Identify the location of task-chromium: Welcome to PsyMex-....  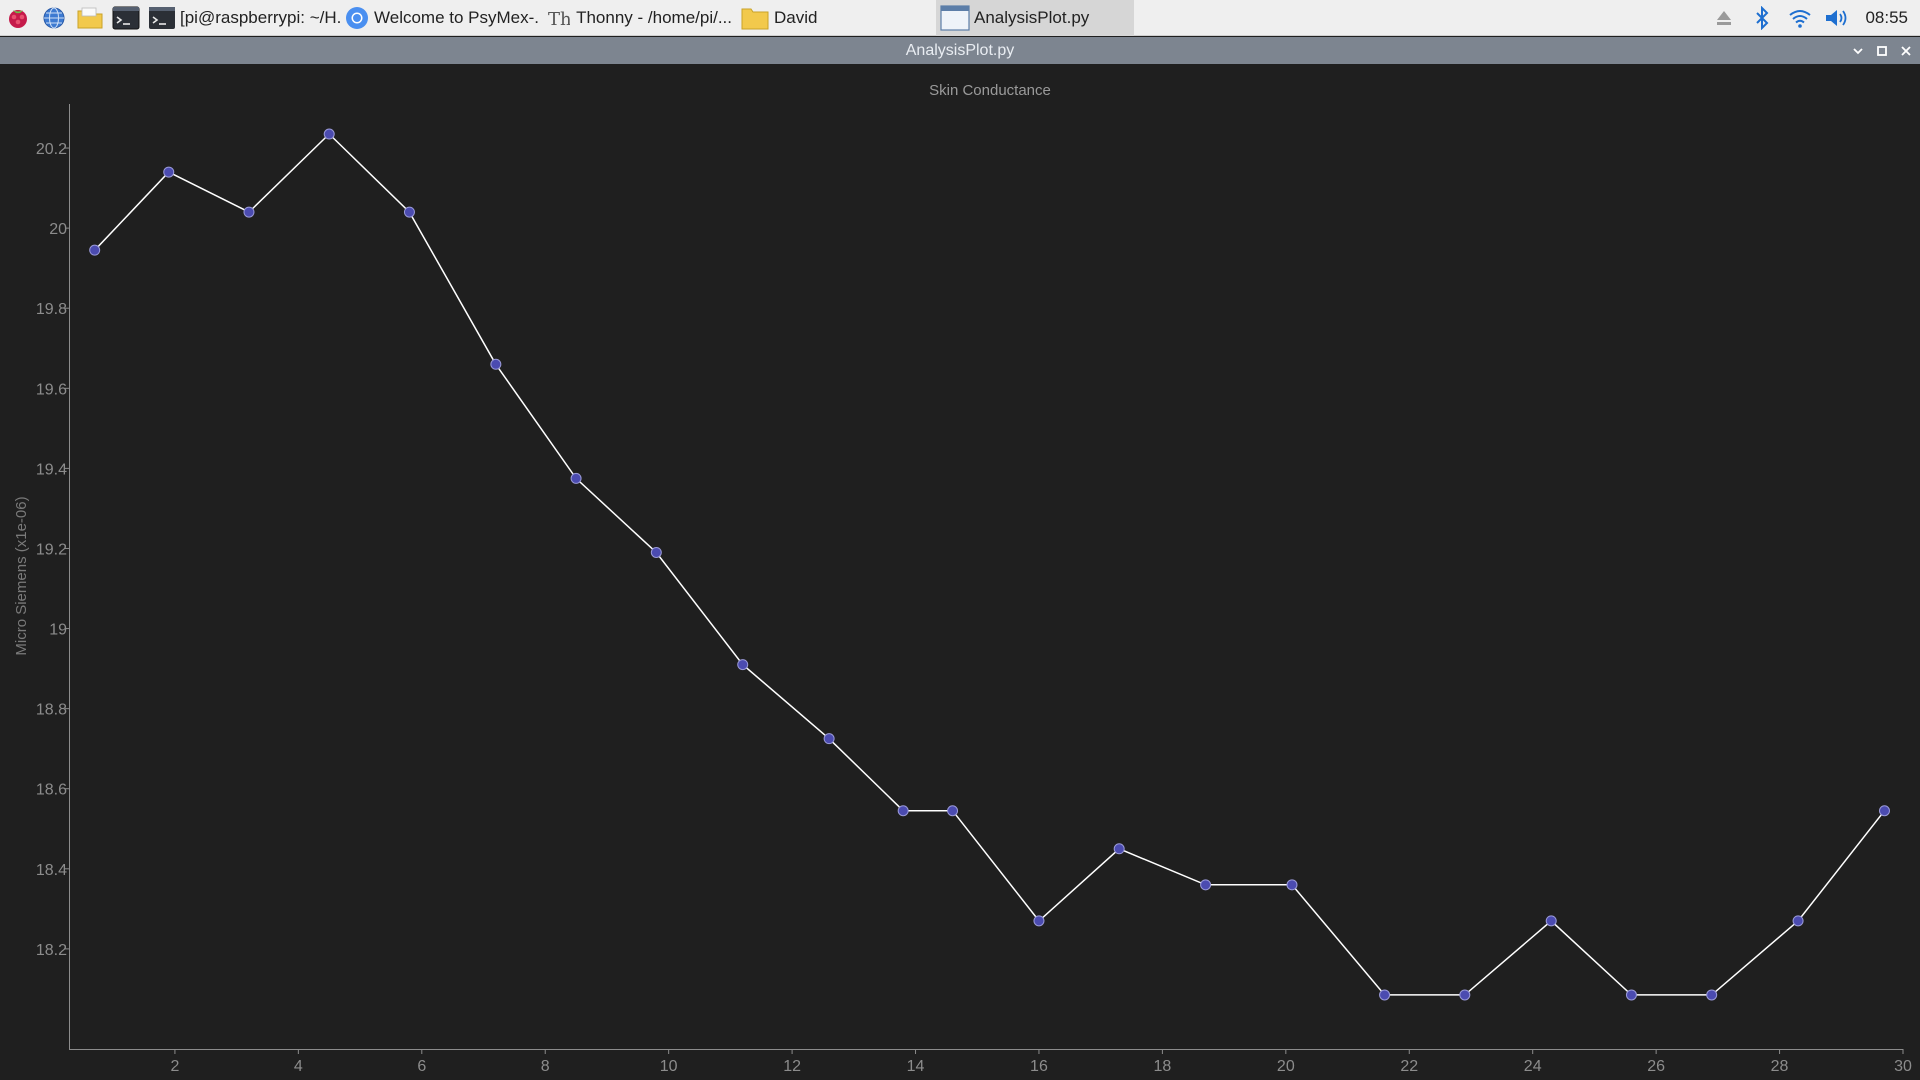
(440, 18).